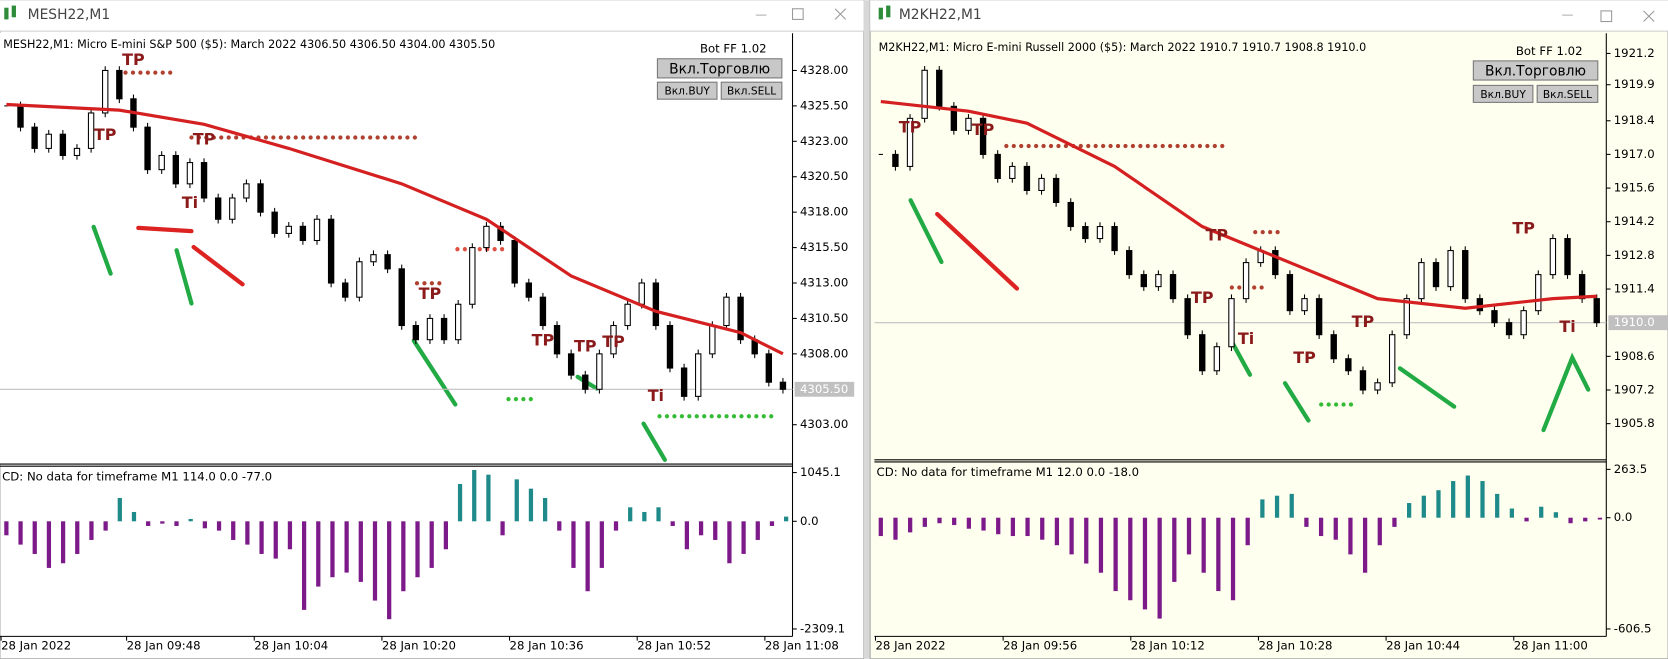 The image size is (1668, 659). Describe the element at coordinates (1634, 255) in the screenshot. I see `price-tick-label: 1912.8` at that location.